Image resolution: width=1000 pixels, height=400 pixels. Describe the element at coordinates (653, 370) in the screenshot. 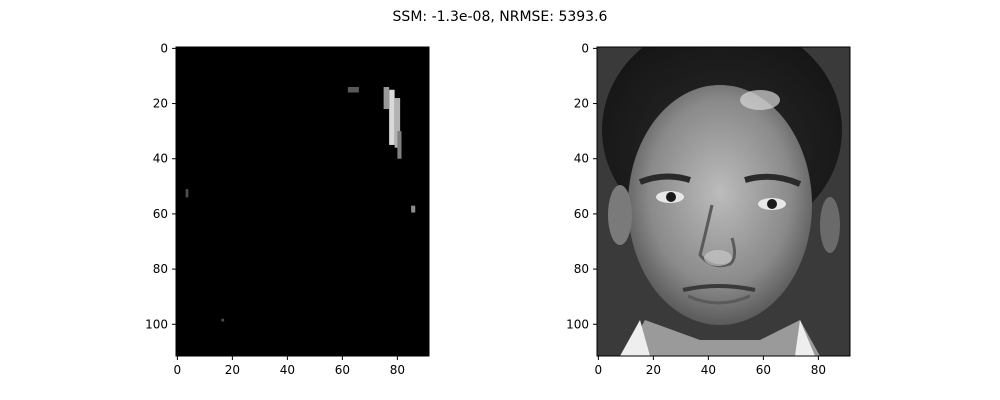

I see `right-x-tick-label: 20` at that location.